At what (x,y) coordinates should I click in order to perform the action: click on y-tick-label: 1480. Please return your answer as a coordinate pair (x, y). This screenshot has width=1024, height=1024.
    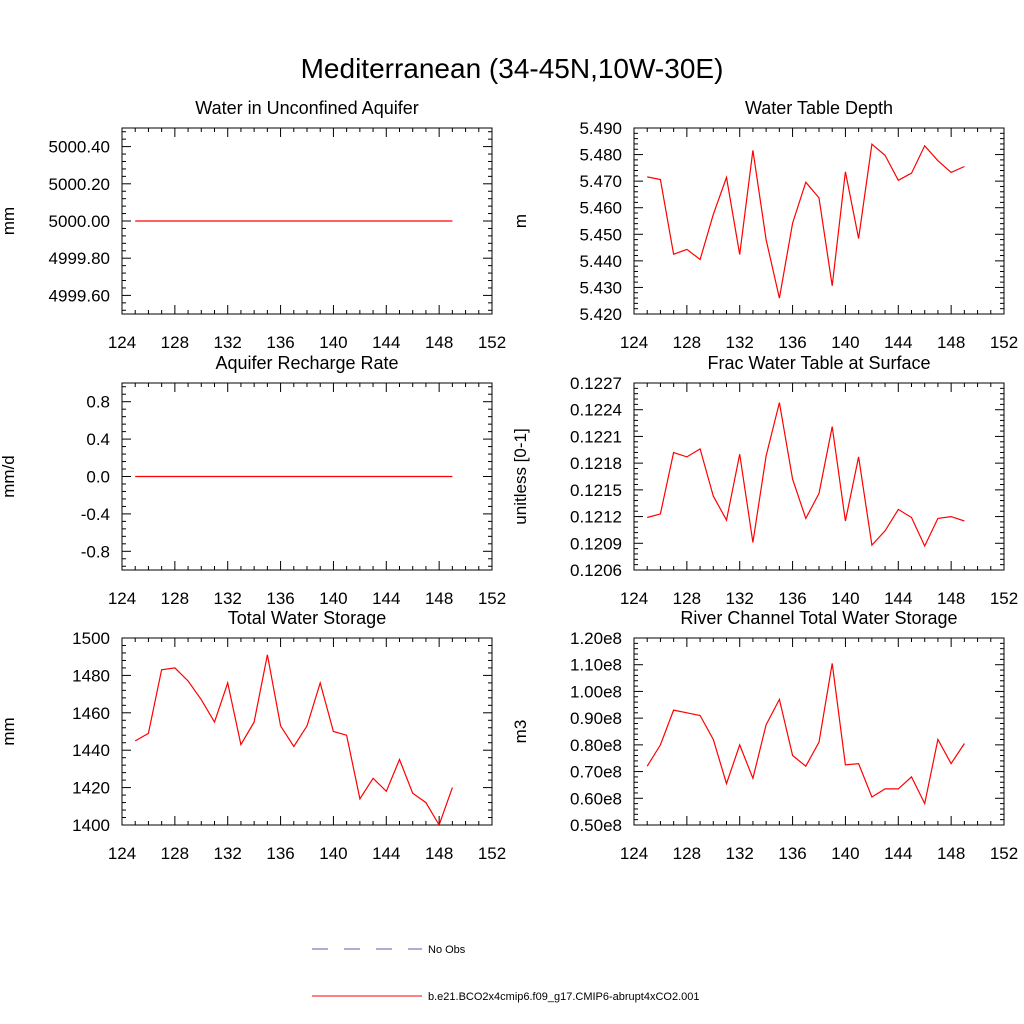
    Looking at the image, I should click on (91, 675).